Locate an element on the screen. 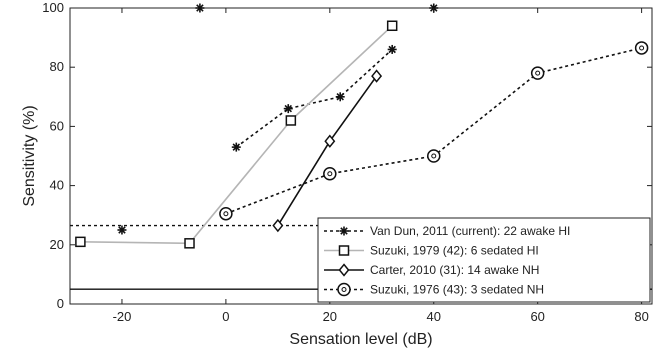  legend-entry-0: Van Dun, 2011 (current): 22 awake HI is located at coordinates (447, 231).